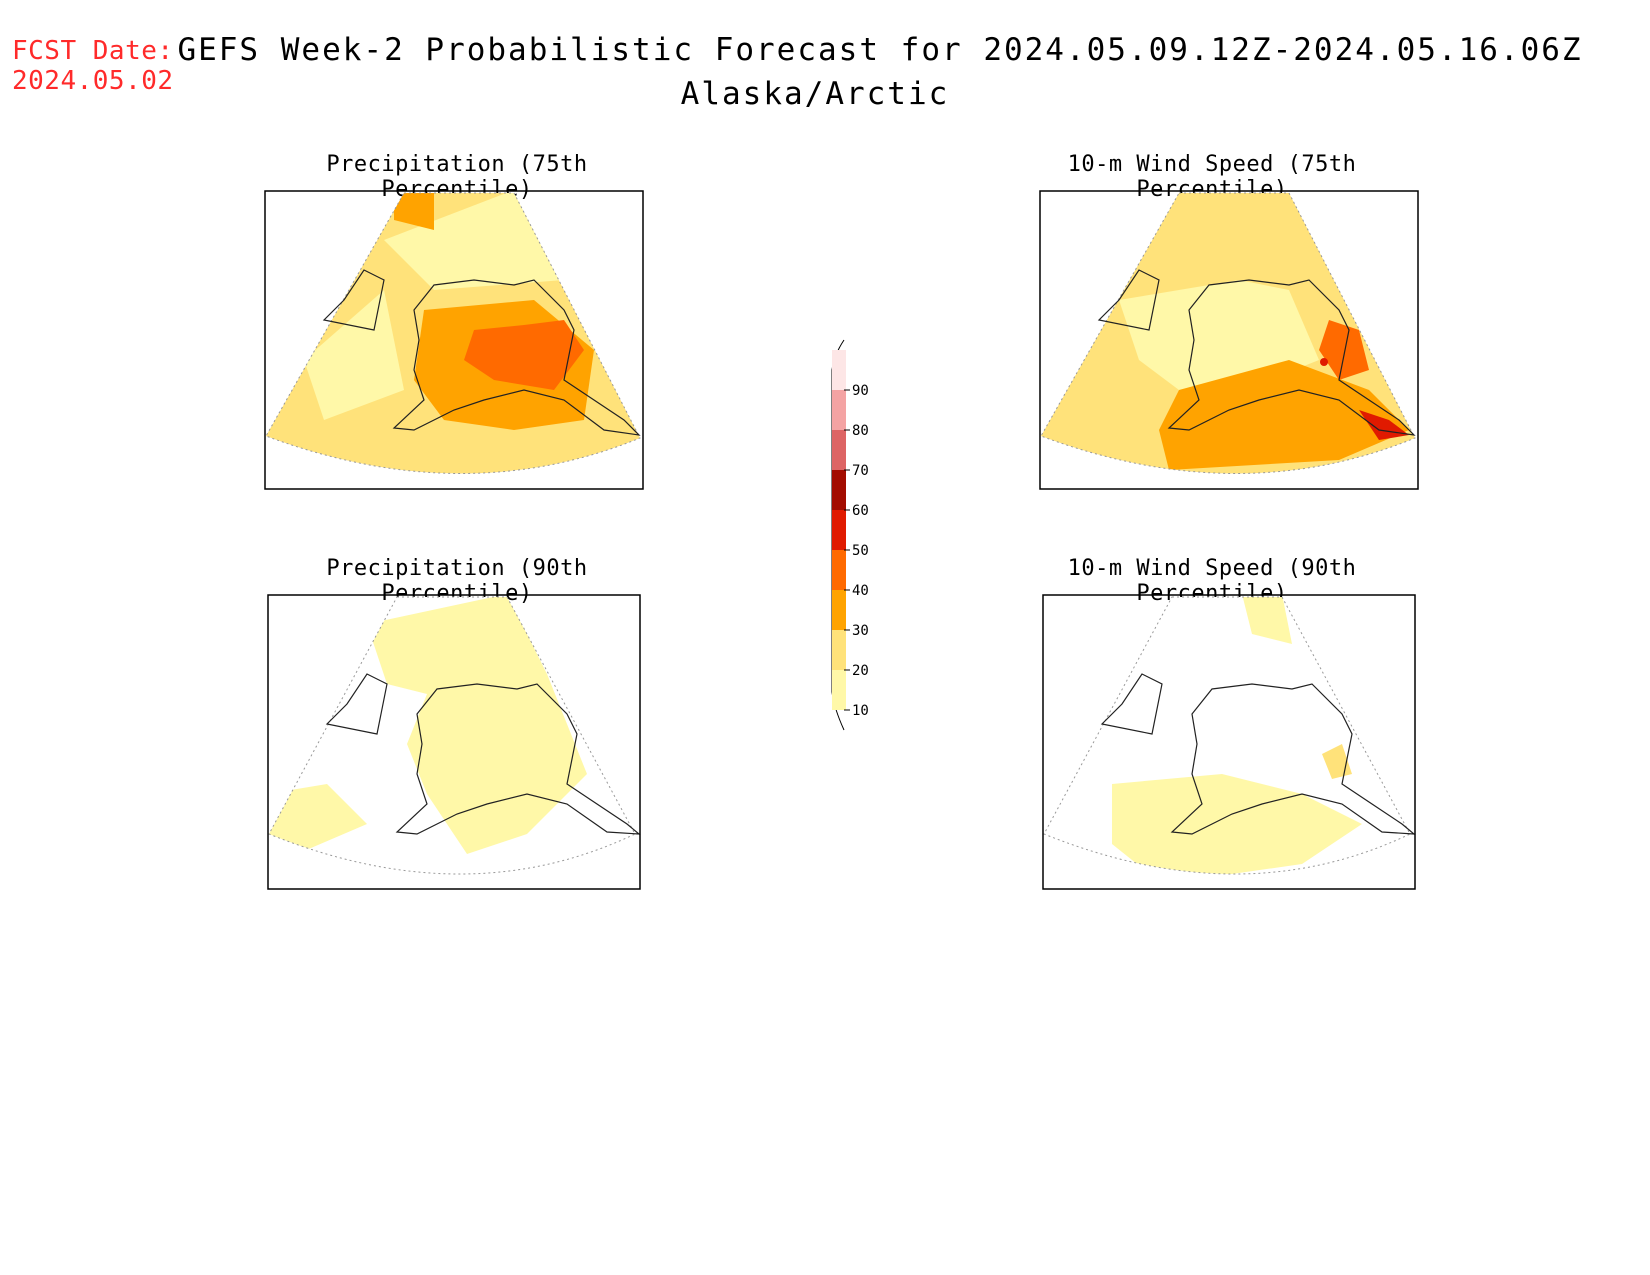 The width and height of the screenshot is (1650, 1275). I want to click on precip90-frame, so click(454, 742).